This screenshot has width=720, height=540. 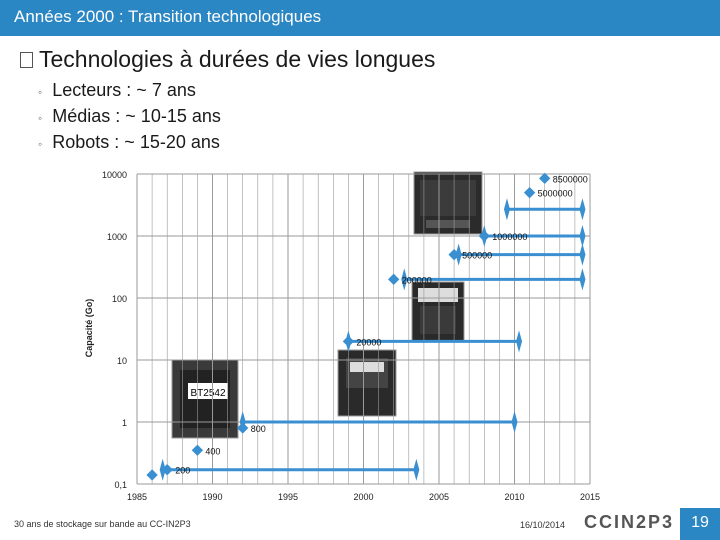 What do you see at coordinates (590, 497) in the screenshot?
I see `x-tick-label: 2015` at bounding box center [590, 497].